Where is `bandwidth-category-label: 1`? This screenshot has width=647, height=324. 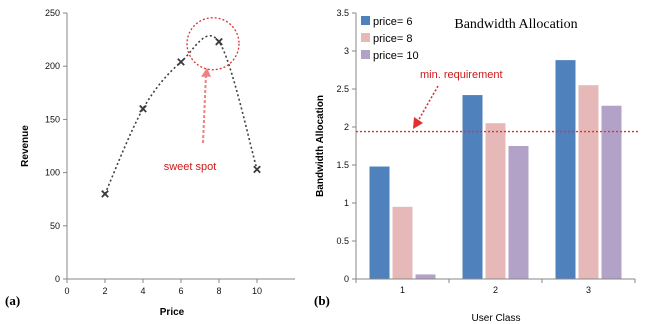 bandwidth-category-label: 1 is located at coordinates (402, 290).